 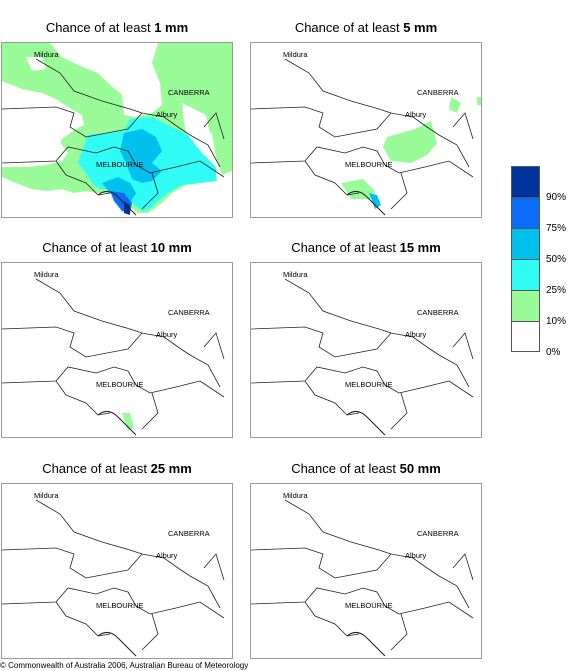 I want to click on probability-legend: 90% 75% 50% 25% 10% 0%, so click(x=540, y=266).